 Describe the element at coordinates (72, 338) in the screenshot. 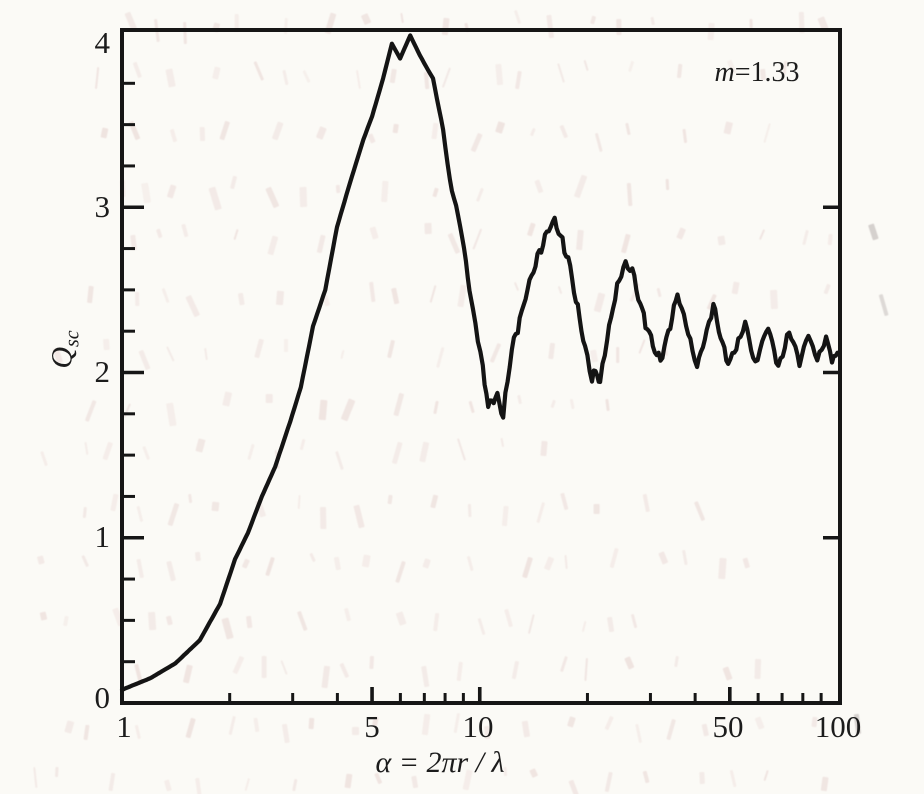

I see `y-axis-title-subscript: sc` at that location.